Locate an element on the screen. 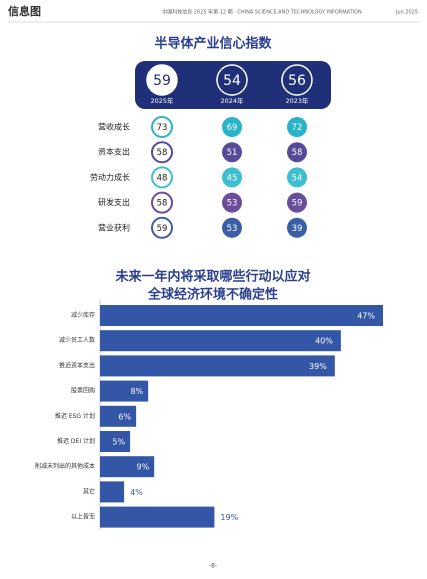  row-label: 劳动力成长 is located at coordinates (110, 177).